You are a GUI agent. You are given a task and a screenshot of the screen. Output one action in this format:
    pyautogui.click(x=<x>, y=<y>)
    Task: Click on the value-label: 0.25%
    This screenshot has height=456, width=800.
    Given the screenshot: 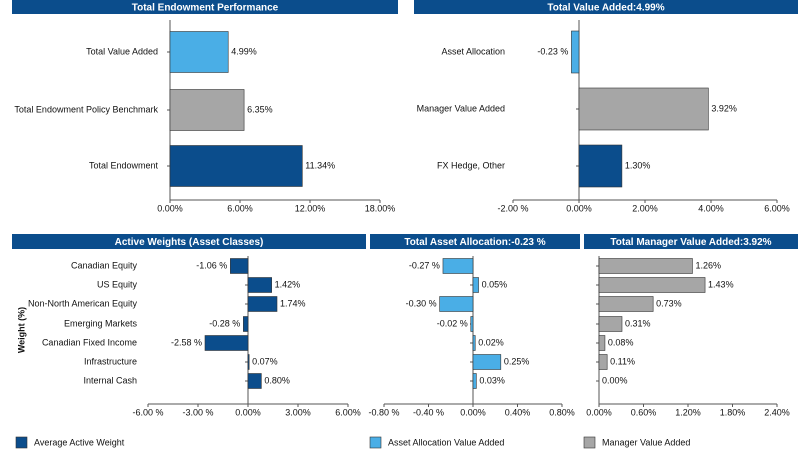 What is the action you would take?
    pyautogui.click(x=517, y=361)
    